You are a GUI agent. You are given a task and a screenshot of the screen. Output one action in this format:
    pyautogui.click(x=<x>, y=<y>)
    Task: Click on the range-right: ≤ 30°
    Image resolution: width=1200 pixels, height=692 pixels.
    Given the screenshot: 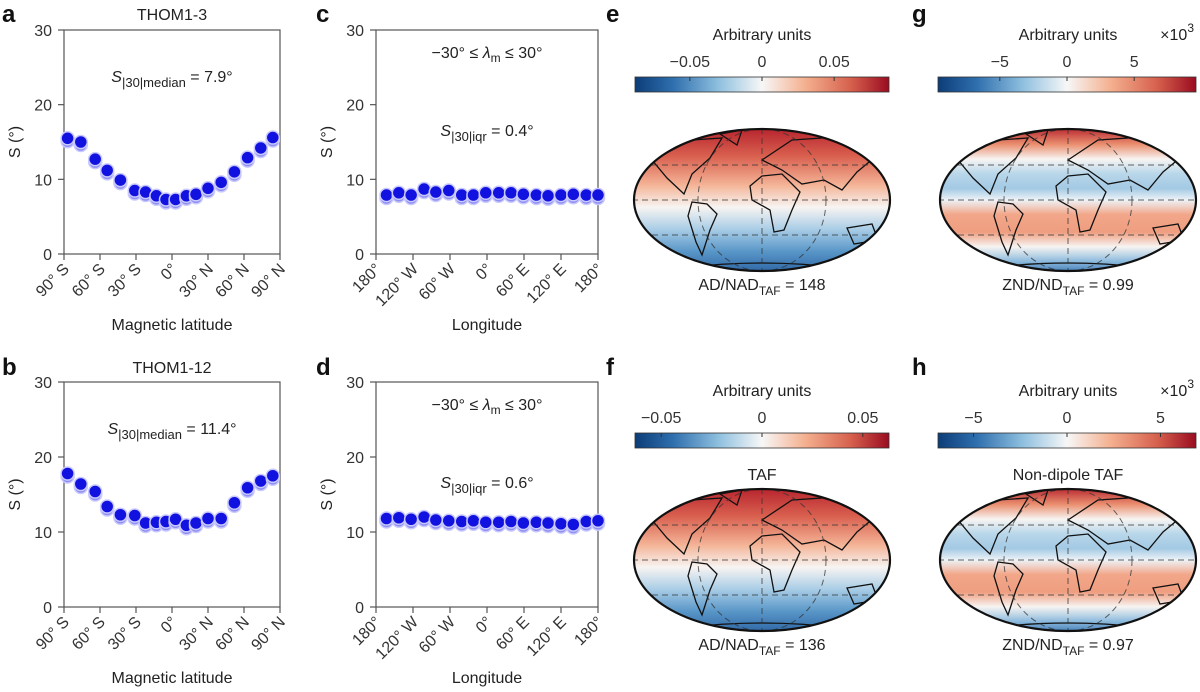 What is the action you would take?
    pyautogui.click(x=522, y=53)
    